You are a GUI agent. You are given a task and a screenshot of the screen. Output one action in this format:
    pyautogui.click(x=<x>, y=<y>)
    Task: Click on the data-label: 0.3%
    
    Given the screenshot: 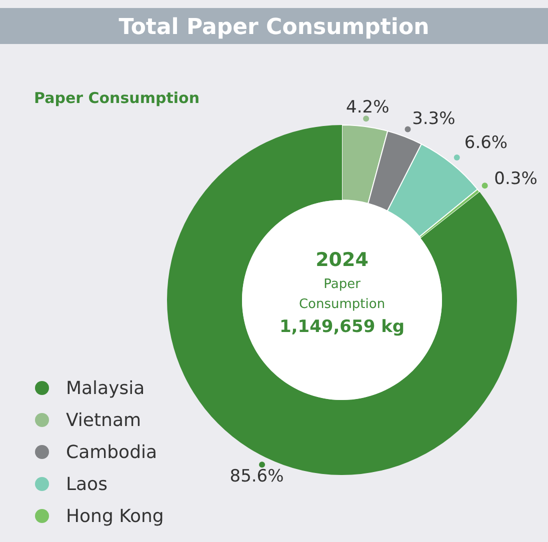 What is the action you would take?
    pyautogui.click(x=516, y=179)
    